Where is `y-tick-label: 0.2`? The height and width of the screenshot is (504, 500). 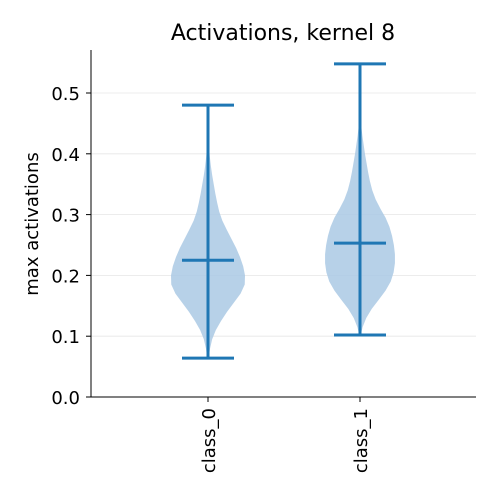
y-tick-label: 0.2 is located at coordinates (65, 276).